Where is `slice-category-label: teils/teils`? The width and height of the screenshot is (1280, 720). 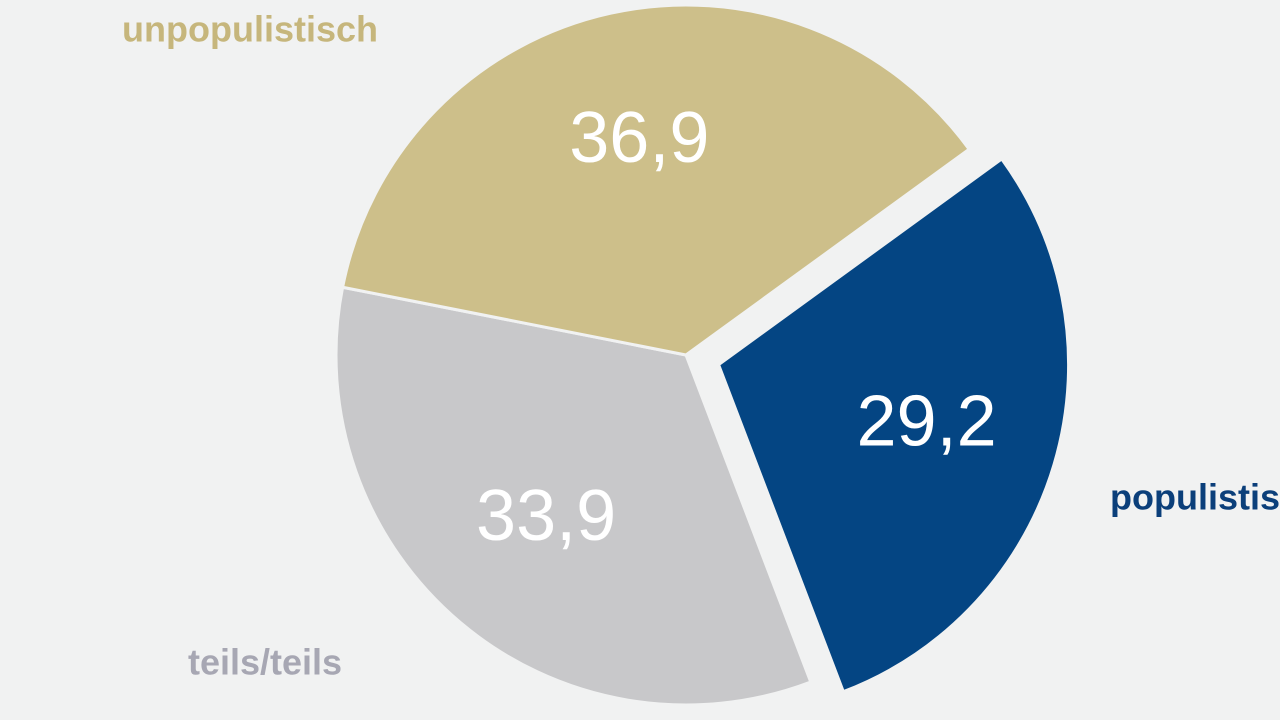
slice-category-label: teils/teils is located at coordinates (265, 662).